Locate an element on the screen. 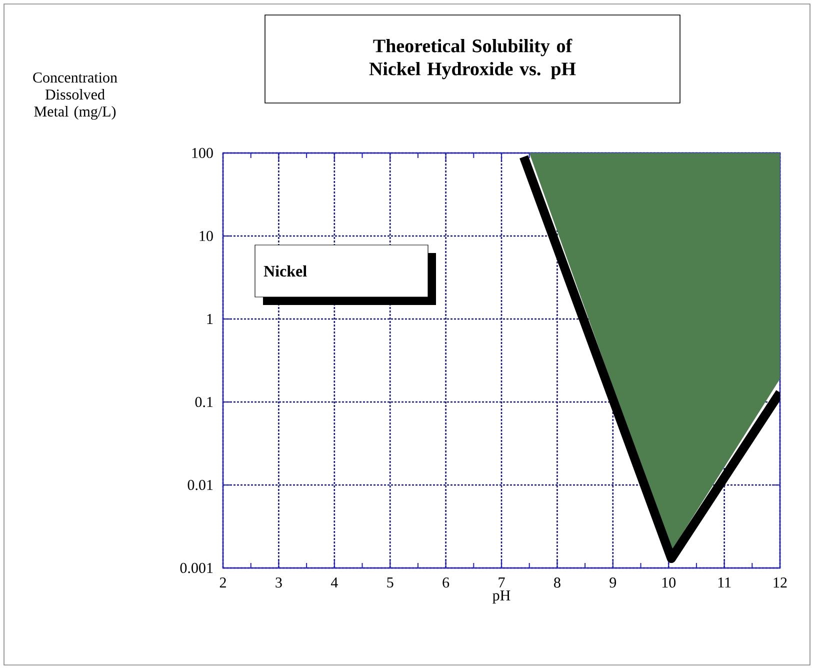 Image resolution: width=814 pixels, height=669 pixels. x-tick-label: 9 is located at coordinates (613, 583).